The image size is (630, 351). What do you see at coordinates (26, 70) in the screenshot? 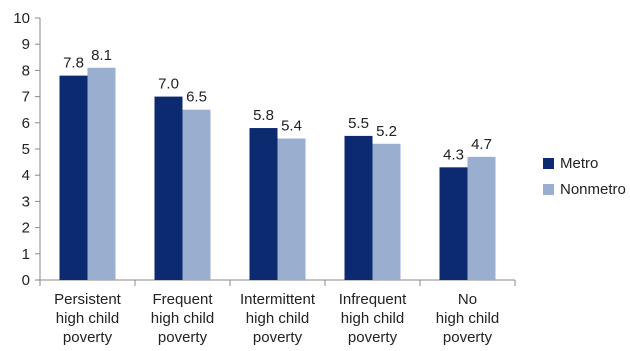
I see `y-tick-label: 8` at bounding box center [26, 70].